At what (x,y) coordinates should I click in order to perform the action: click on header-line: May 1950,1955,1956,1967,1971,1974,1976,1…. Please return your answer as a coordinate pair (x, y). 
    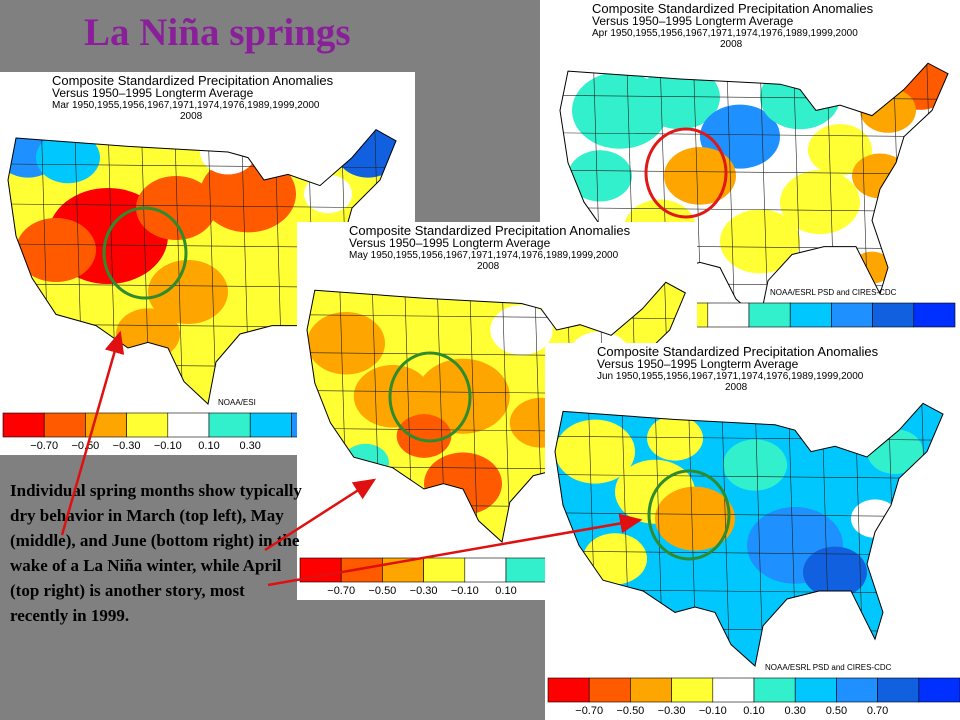
    Looking at the image, I should click on (484, 255).